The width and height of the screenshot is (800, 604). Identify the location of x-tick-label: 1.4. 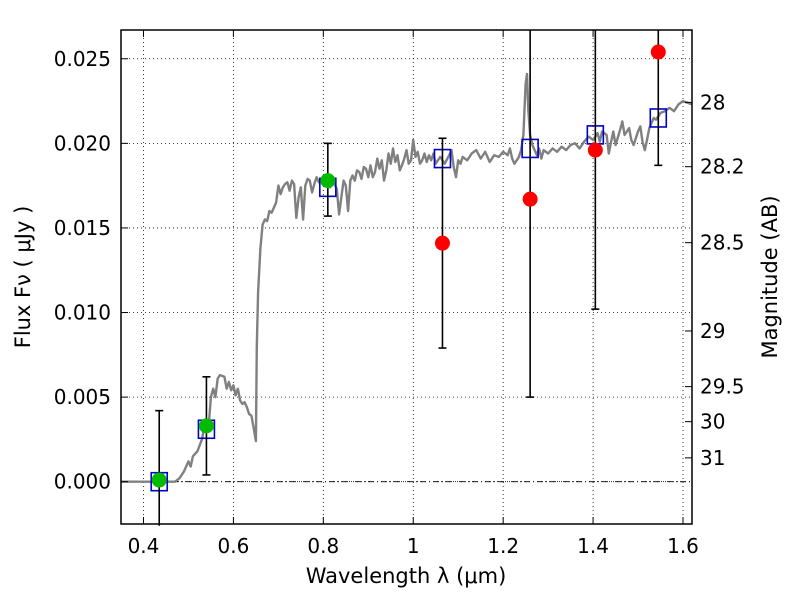
(593, 546).